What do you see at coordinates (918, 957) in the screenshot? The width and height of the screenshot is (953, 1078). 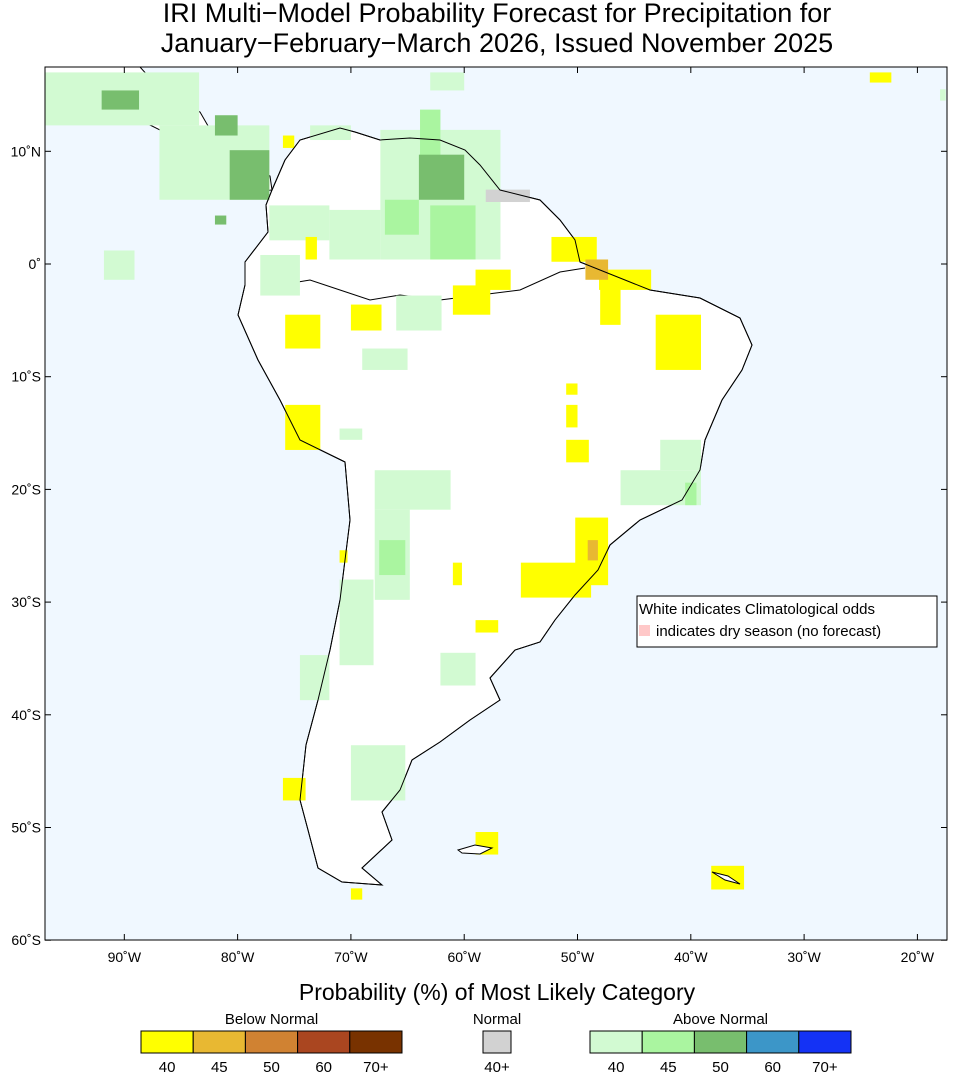 I see `lon-tick-label: 20˚W` at bounding box center [918, 957].